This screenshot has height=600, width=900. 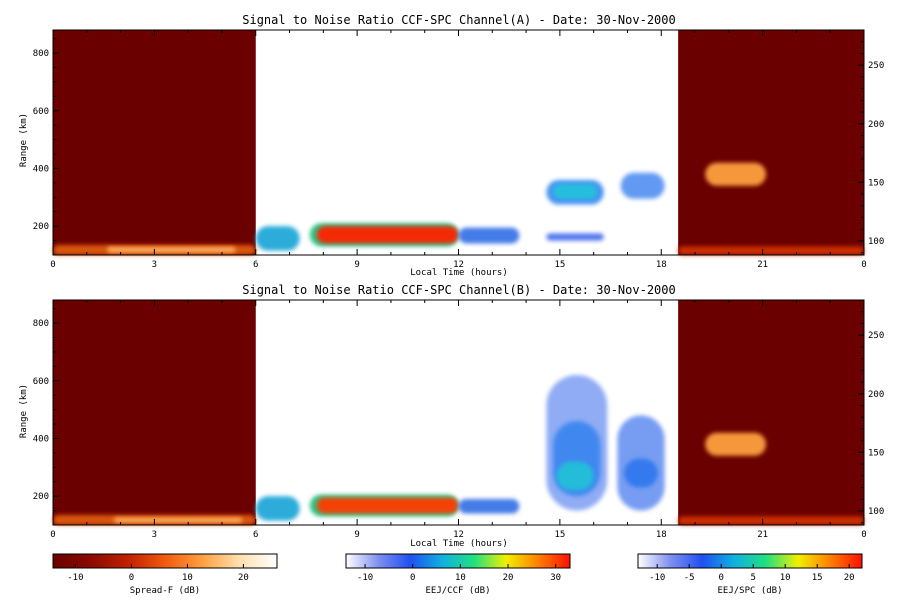 What do you see at coordinates (689, 578) in the screenshot?
I see `colorbar-eej-spc-tick-label: -5` at bounding box center [689, 578].